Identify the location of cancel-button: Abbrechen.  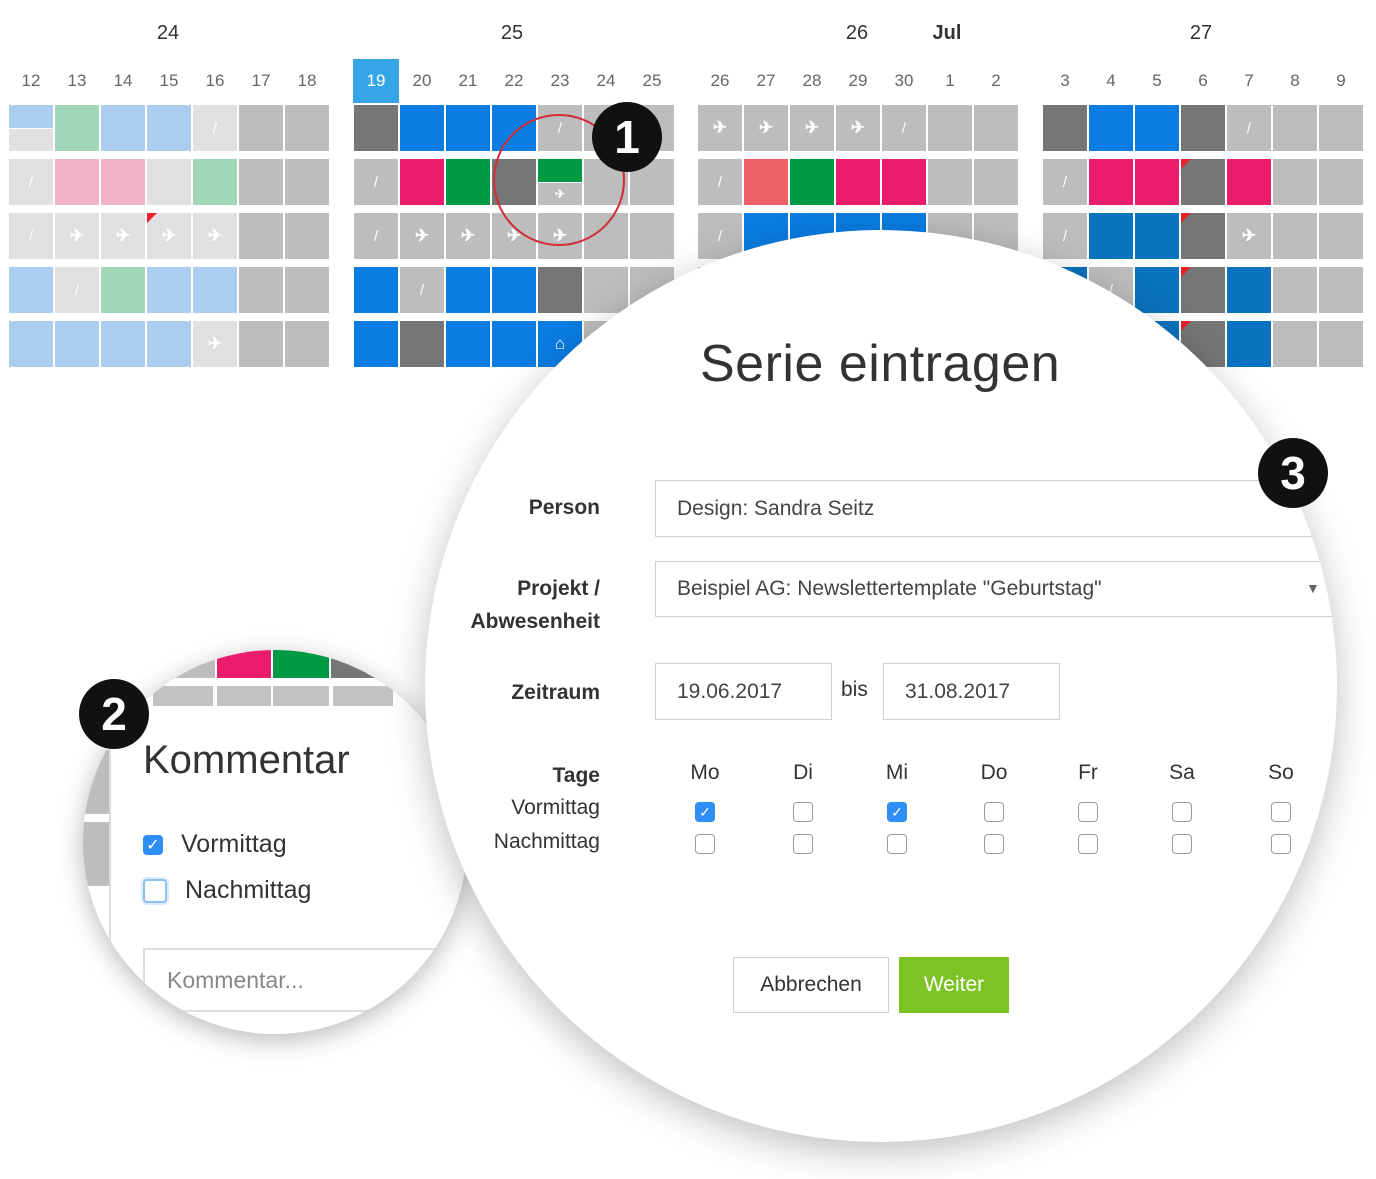
(811, 985).